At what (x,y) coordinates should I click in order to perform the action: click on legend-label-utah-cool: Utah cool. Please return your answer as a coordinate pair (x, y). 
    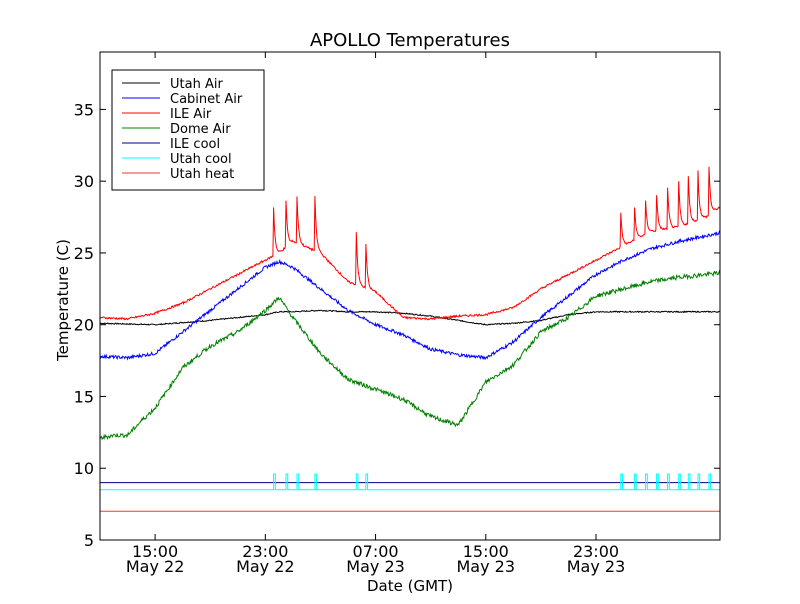
    Looking at the image, I should click on (201, 159).